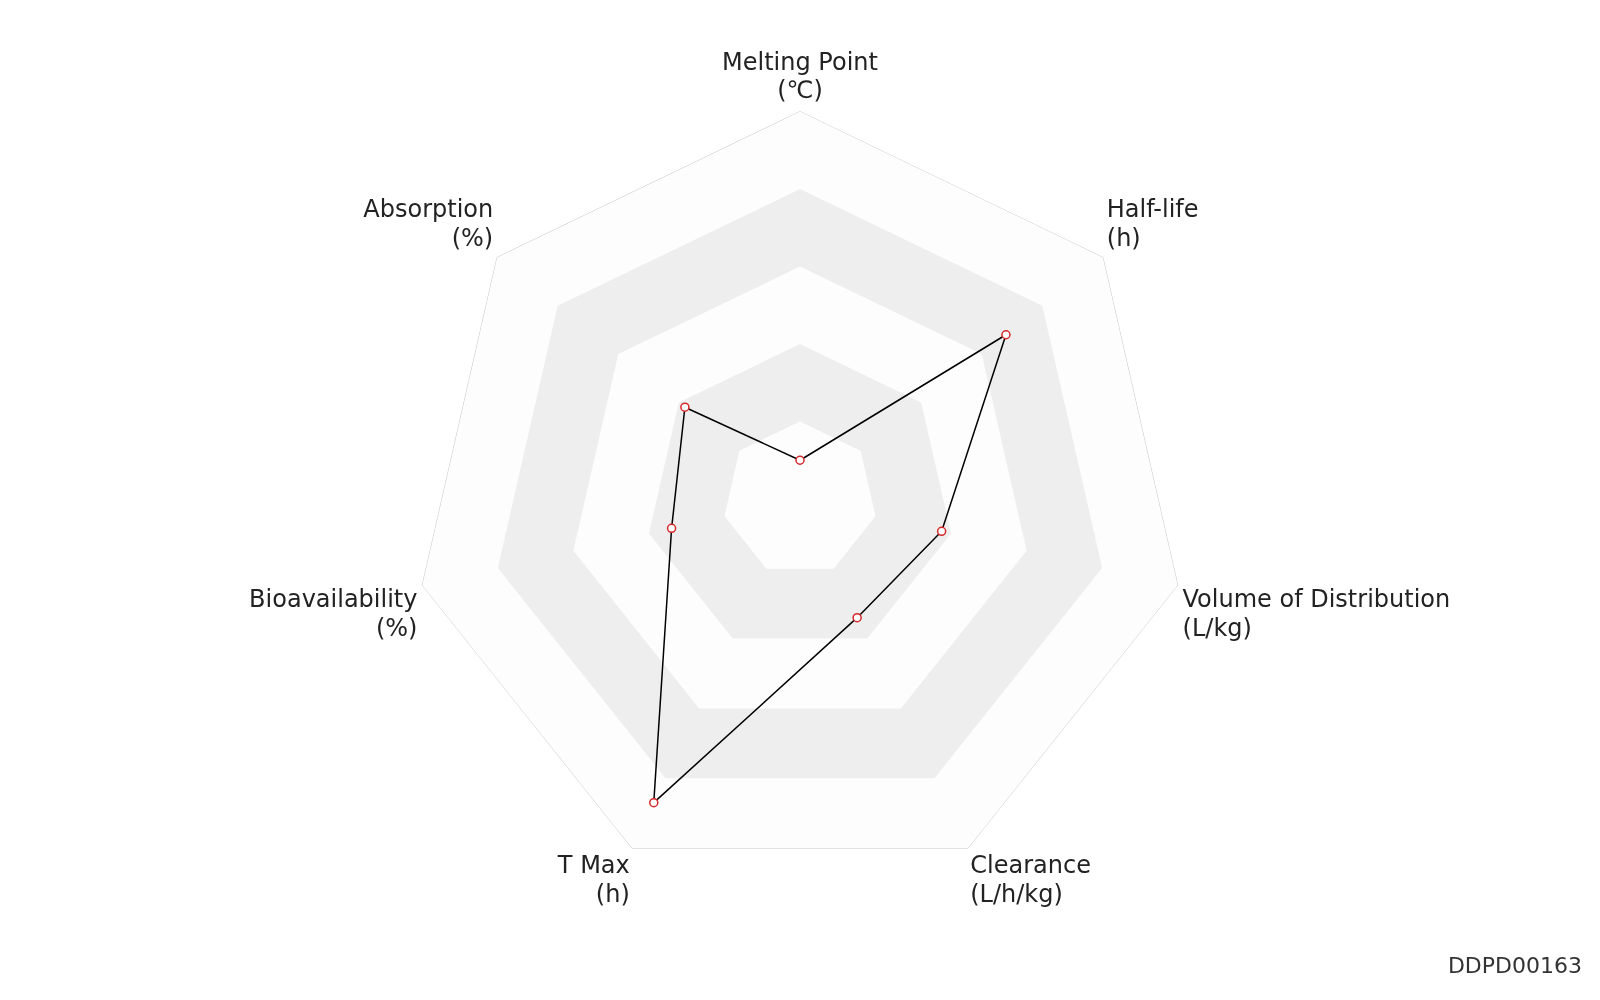 The image size is (1600, 1000). What do you see at coordinates (1514, 965) in the screenshot?
I see `text: DDPD00163` at bounding box center [1514, 965].